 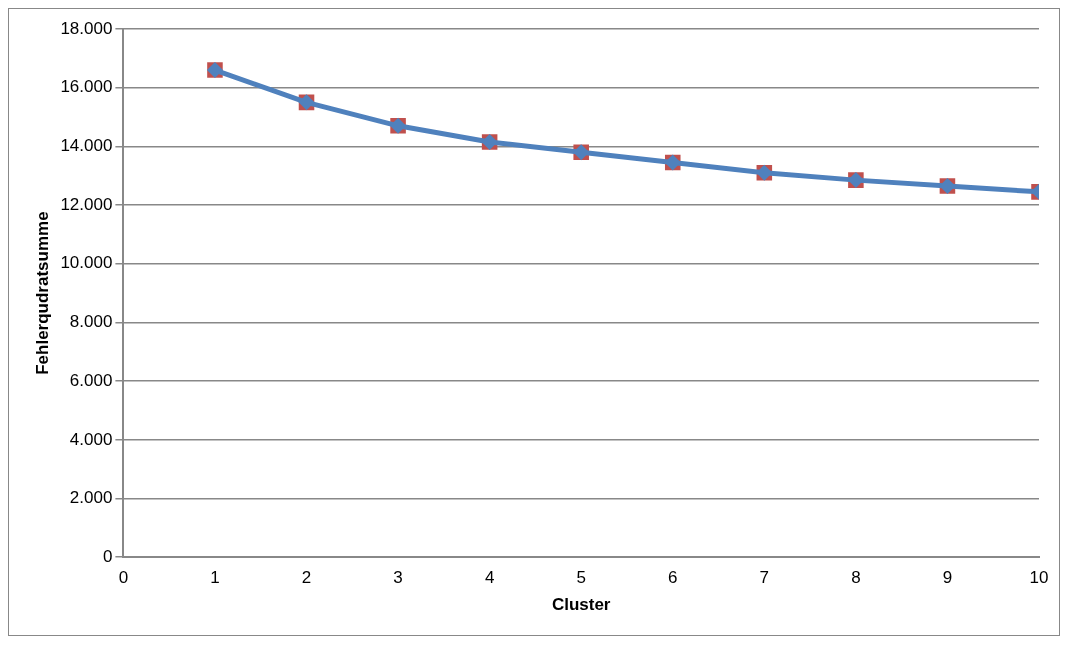 I want to click on x-tick-label: 0, so click(x=123, y=578).